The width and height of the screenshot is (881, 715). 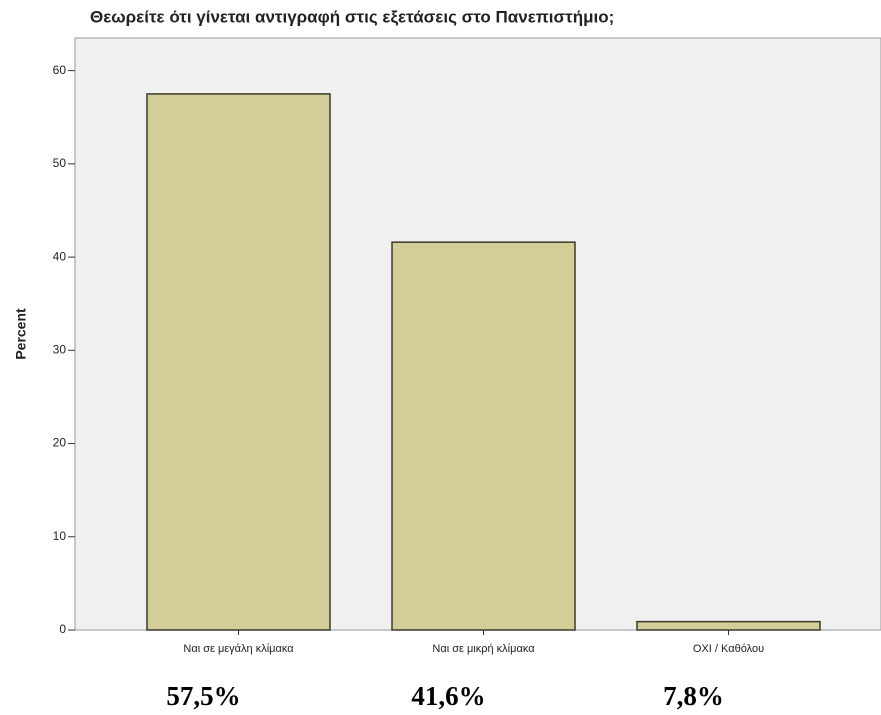 I want to click on y-tick-label: 50, so click(x=60, y=163).